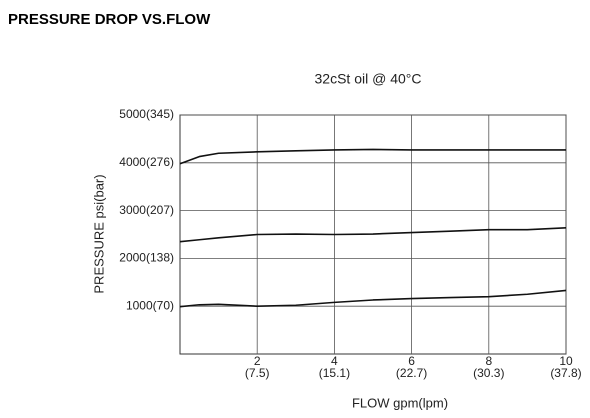 The height and width of the screenshot is (418, 590). I want to click on chart-title: PRESSURE DROP VS.FLOW, so click(109, 19).